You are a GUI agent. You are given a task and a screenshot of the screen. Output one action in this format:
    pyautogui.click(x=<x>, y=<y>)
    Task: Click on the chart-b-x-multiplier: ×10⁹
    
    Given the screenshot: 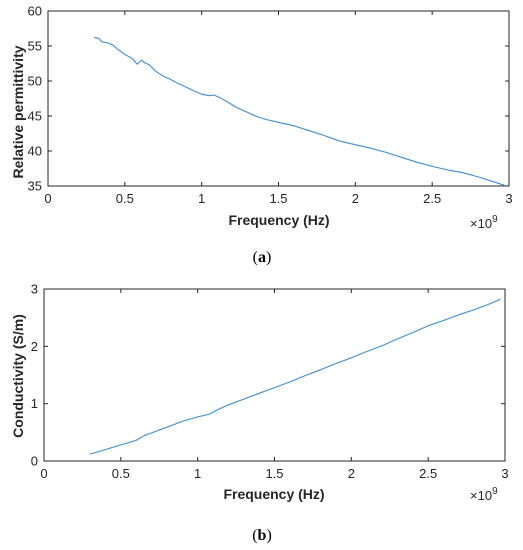 What is the action you would take?
    pyautogui.click(x=484, y=494)
    